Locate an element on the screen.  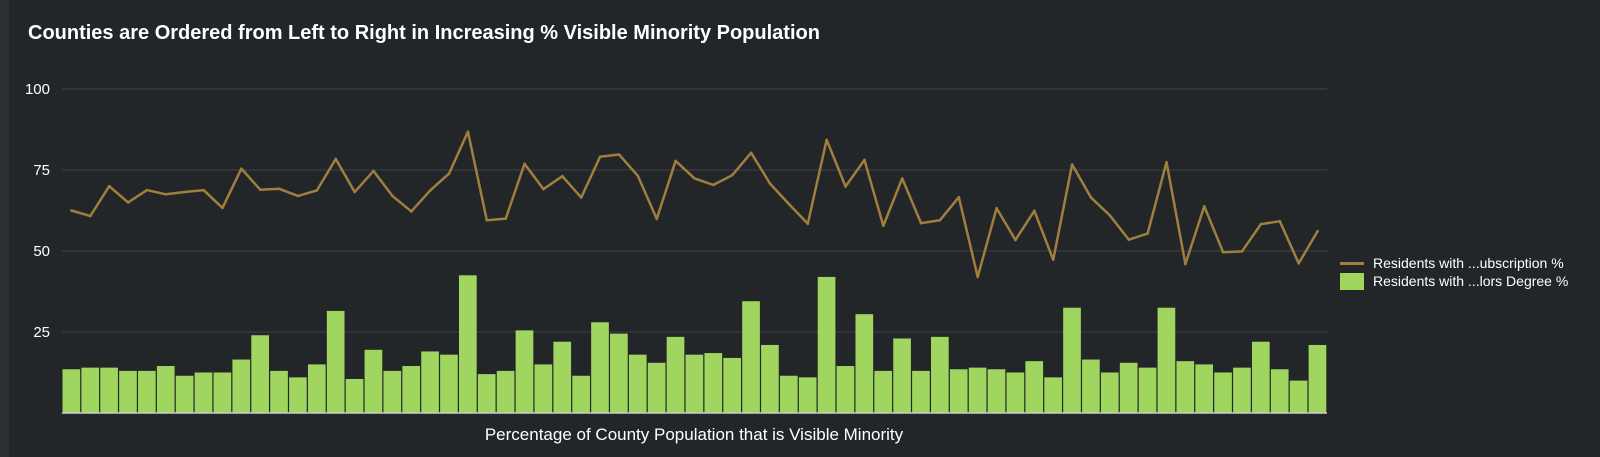
legend-item-line: Residents with ...ubscription % is located at coordinates (1454, 263).